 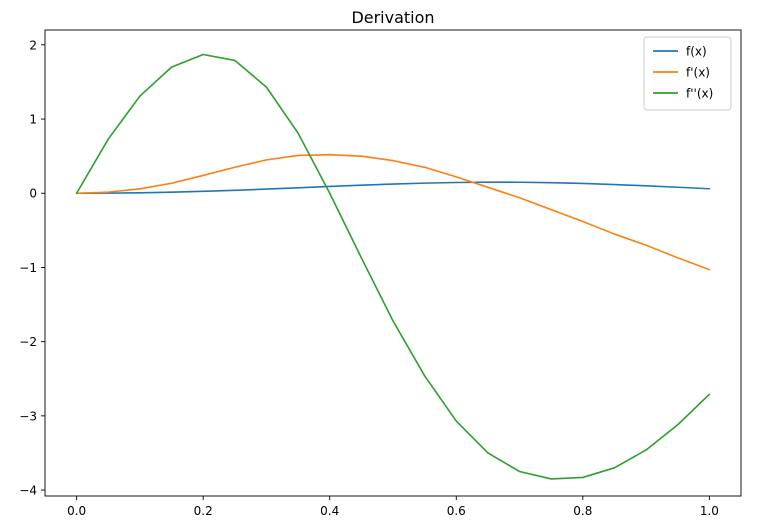 What do you see at coordinates (28, 416) in the screenshot?
I see `y-tick-label: −3` at bounding box center [28, 416].